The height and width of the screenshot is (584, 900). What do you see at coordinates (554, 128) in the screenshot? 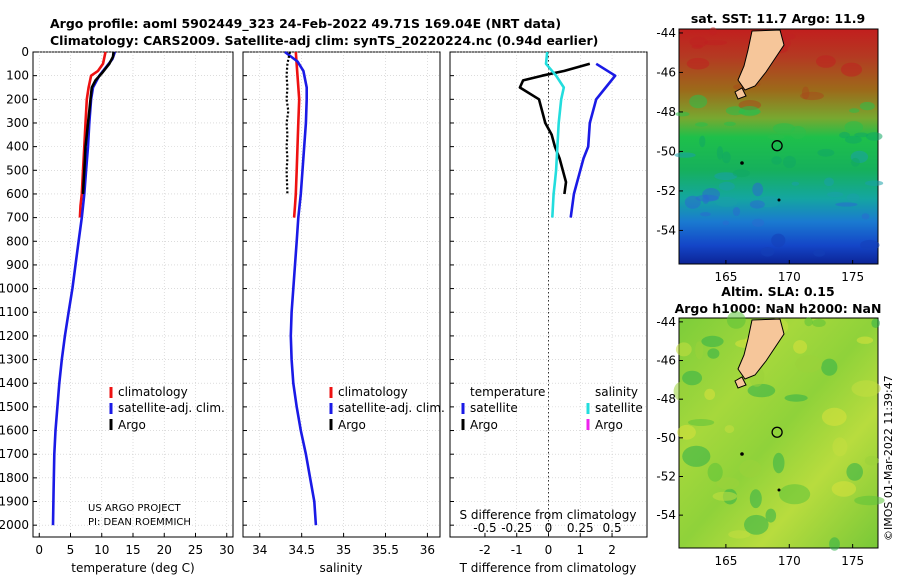
I see `profile-line-argo-t` at bounding box center [554, 128].